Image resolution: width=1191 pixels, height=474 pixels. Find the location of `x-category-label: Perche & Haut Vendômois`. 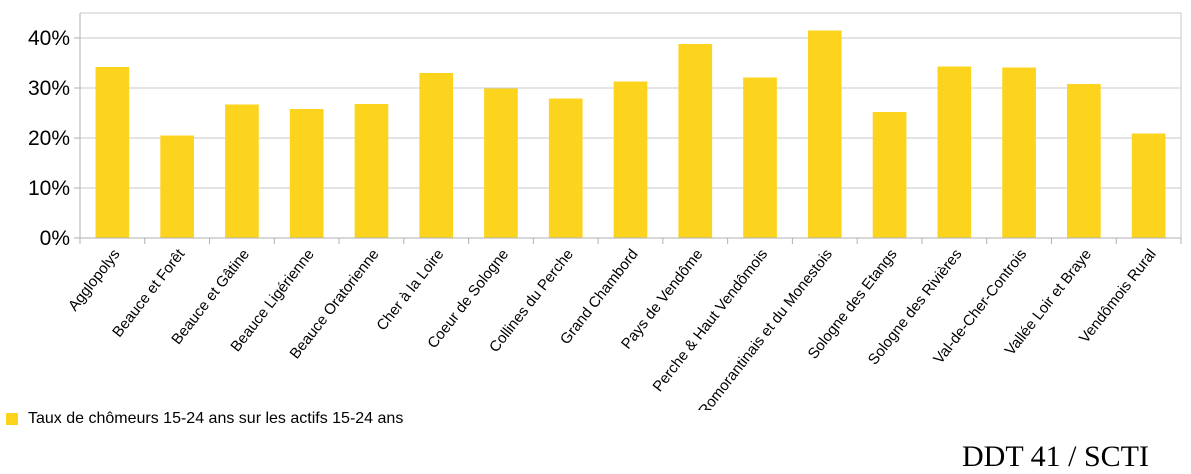

x-category-label: Perche & Haut Vendômois is located at coordinates (710, 320).